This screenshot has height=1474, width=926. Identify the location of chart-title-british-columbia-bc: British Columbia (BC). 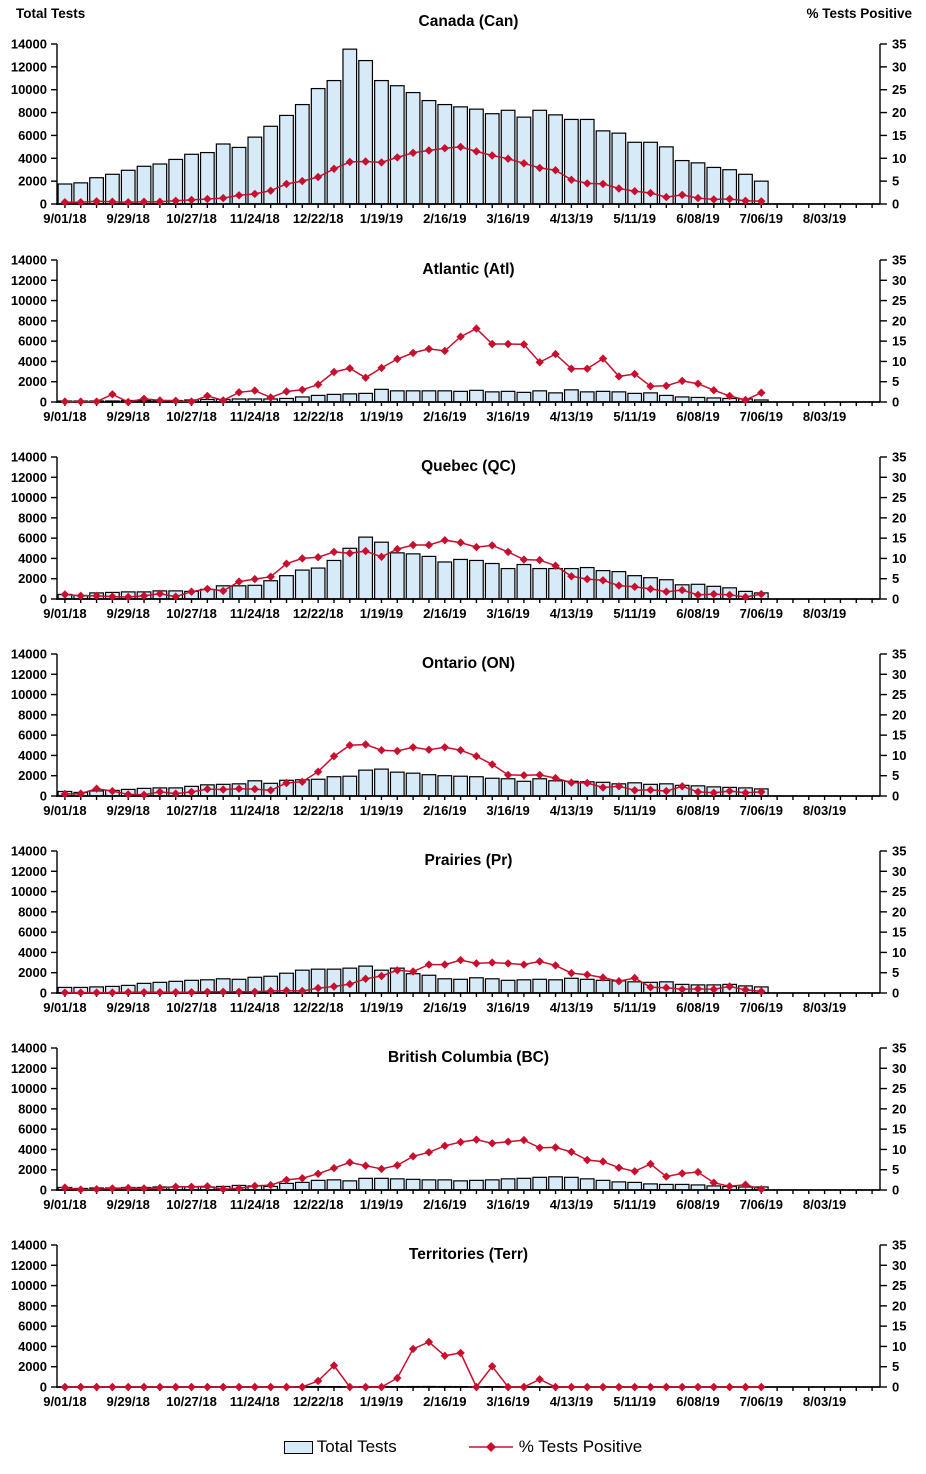
(468, 1057).